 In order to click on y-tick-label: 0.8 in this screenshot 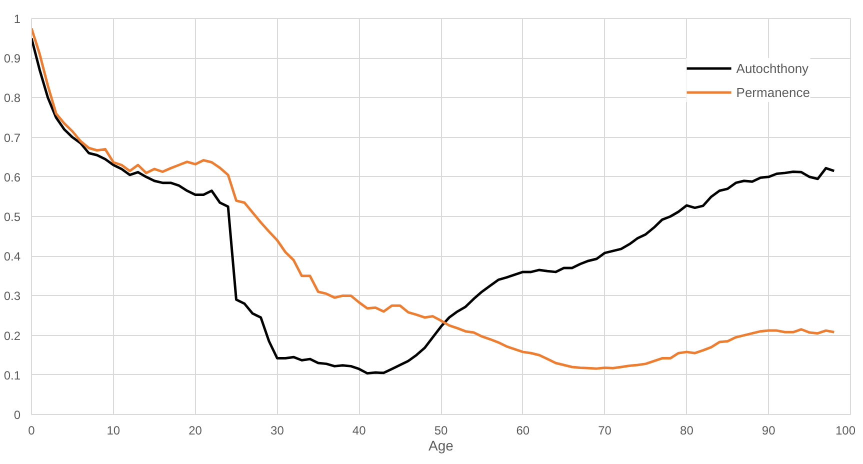, I will do `click(12, 98)`.